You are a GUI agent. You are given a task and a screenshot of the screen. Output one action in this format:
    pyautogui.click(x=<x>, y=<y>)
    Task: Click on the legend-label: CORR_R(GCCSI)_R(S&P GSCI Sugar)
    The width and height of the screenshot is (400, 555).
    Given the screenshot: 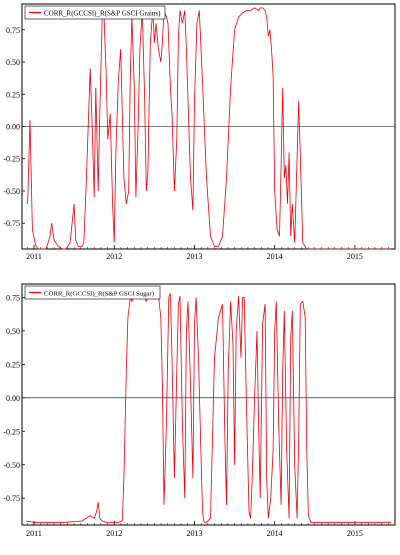 What is the action you would take?
    pyautogui.click(x=99, y=294)
    